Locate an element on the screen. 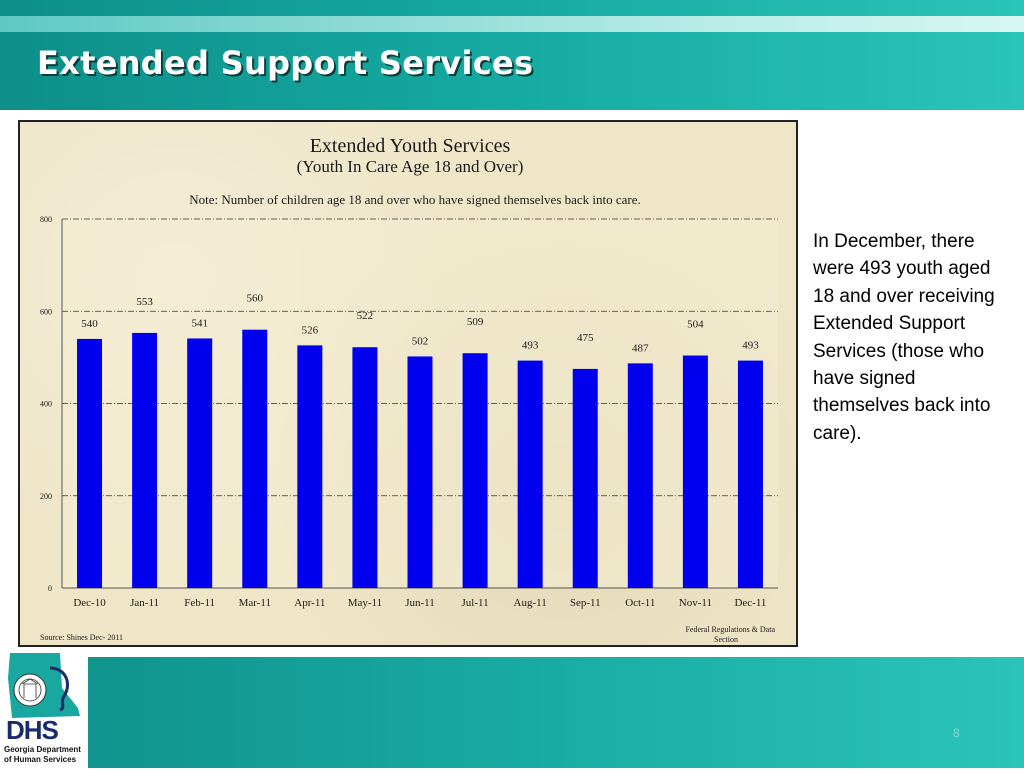 This screenshot has height=773, width=1024. x-tick-label: Oct-11 is located at coordinates (640, 603).